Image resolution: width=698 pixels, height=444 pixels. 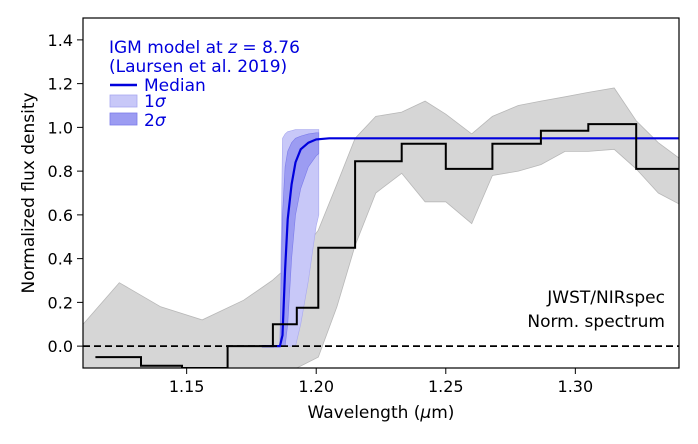 What do you see at coordinates (187, 386) in the screenshot?
I see `x-tick-label: 1.15` at bounding box center [187, 386].